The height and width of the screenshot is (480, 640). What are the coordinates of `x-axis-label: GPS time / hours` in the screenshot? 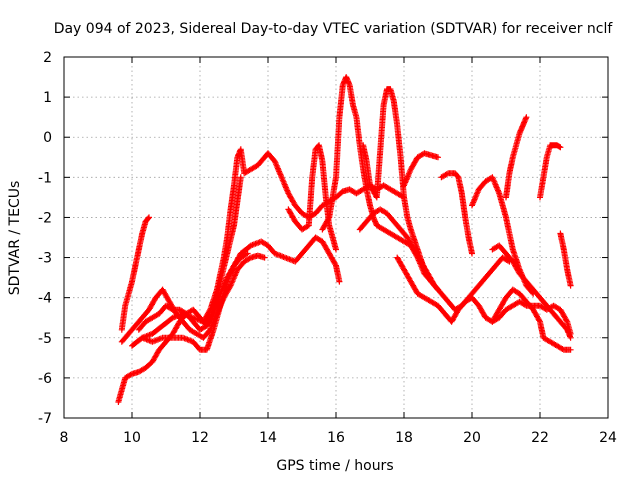 It's located at (334, 466).